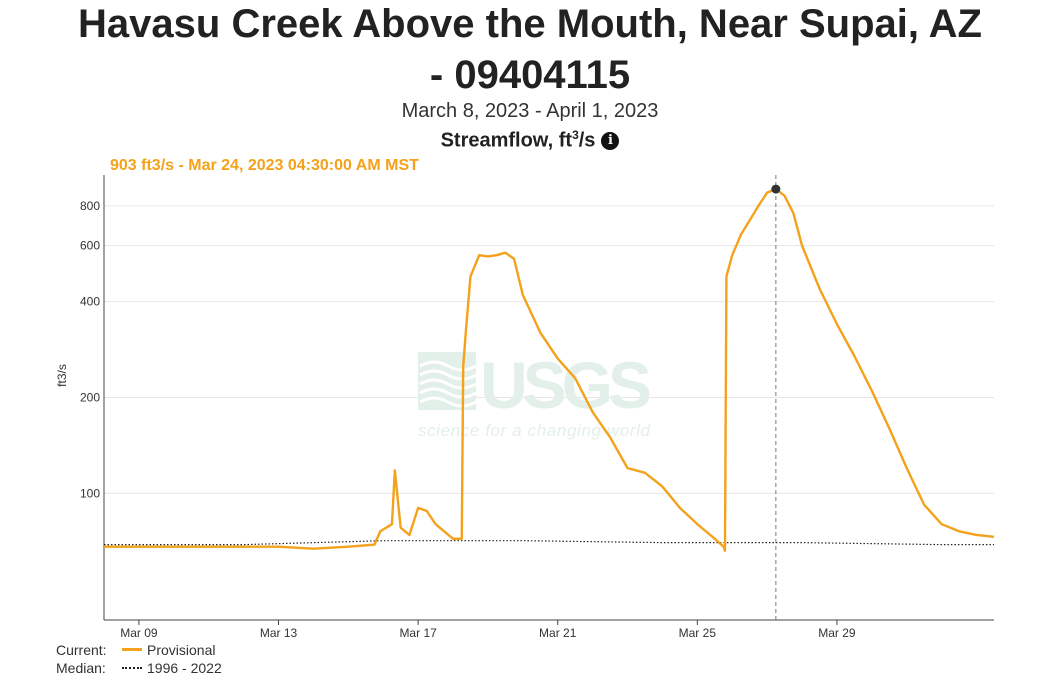 The height and width of the screenshot is (694, 1060). Describe the element at coordinates (575, 135) in the screenshot. I see `parameter-sup: 3` at that location.